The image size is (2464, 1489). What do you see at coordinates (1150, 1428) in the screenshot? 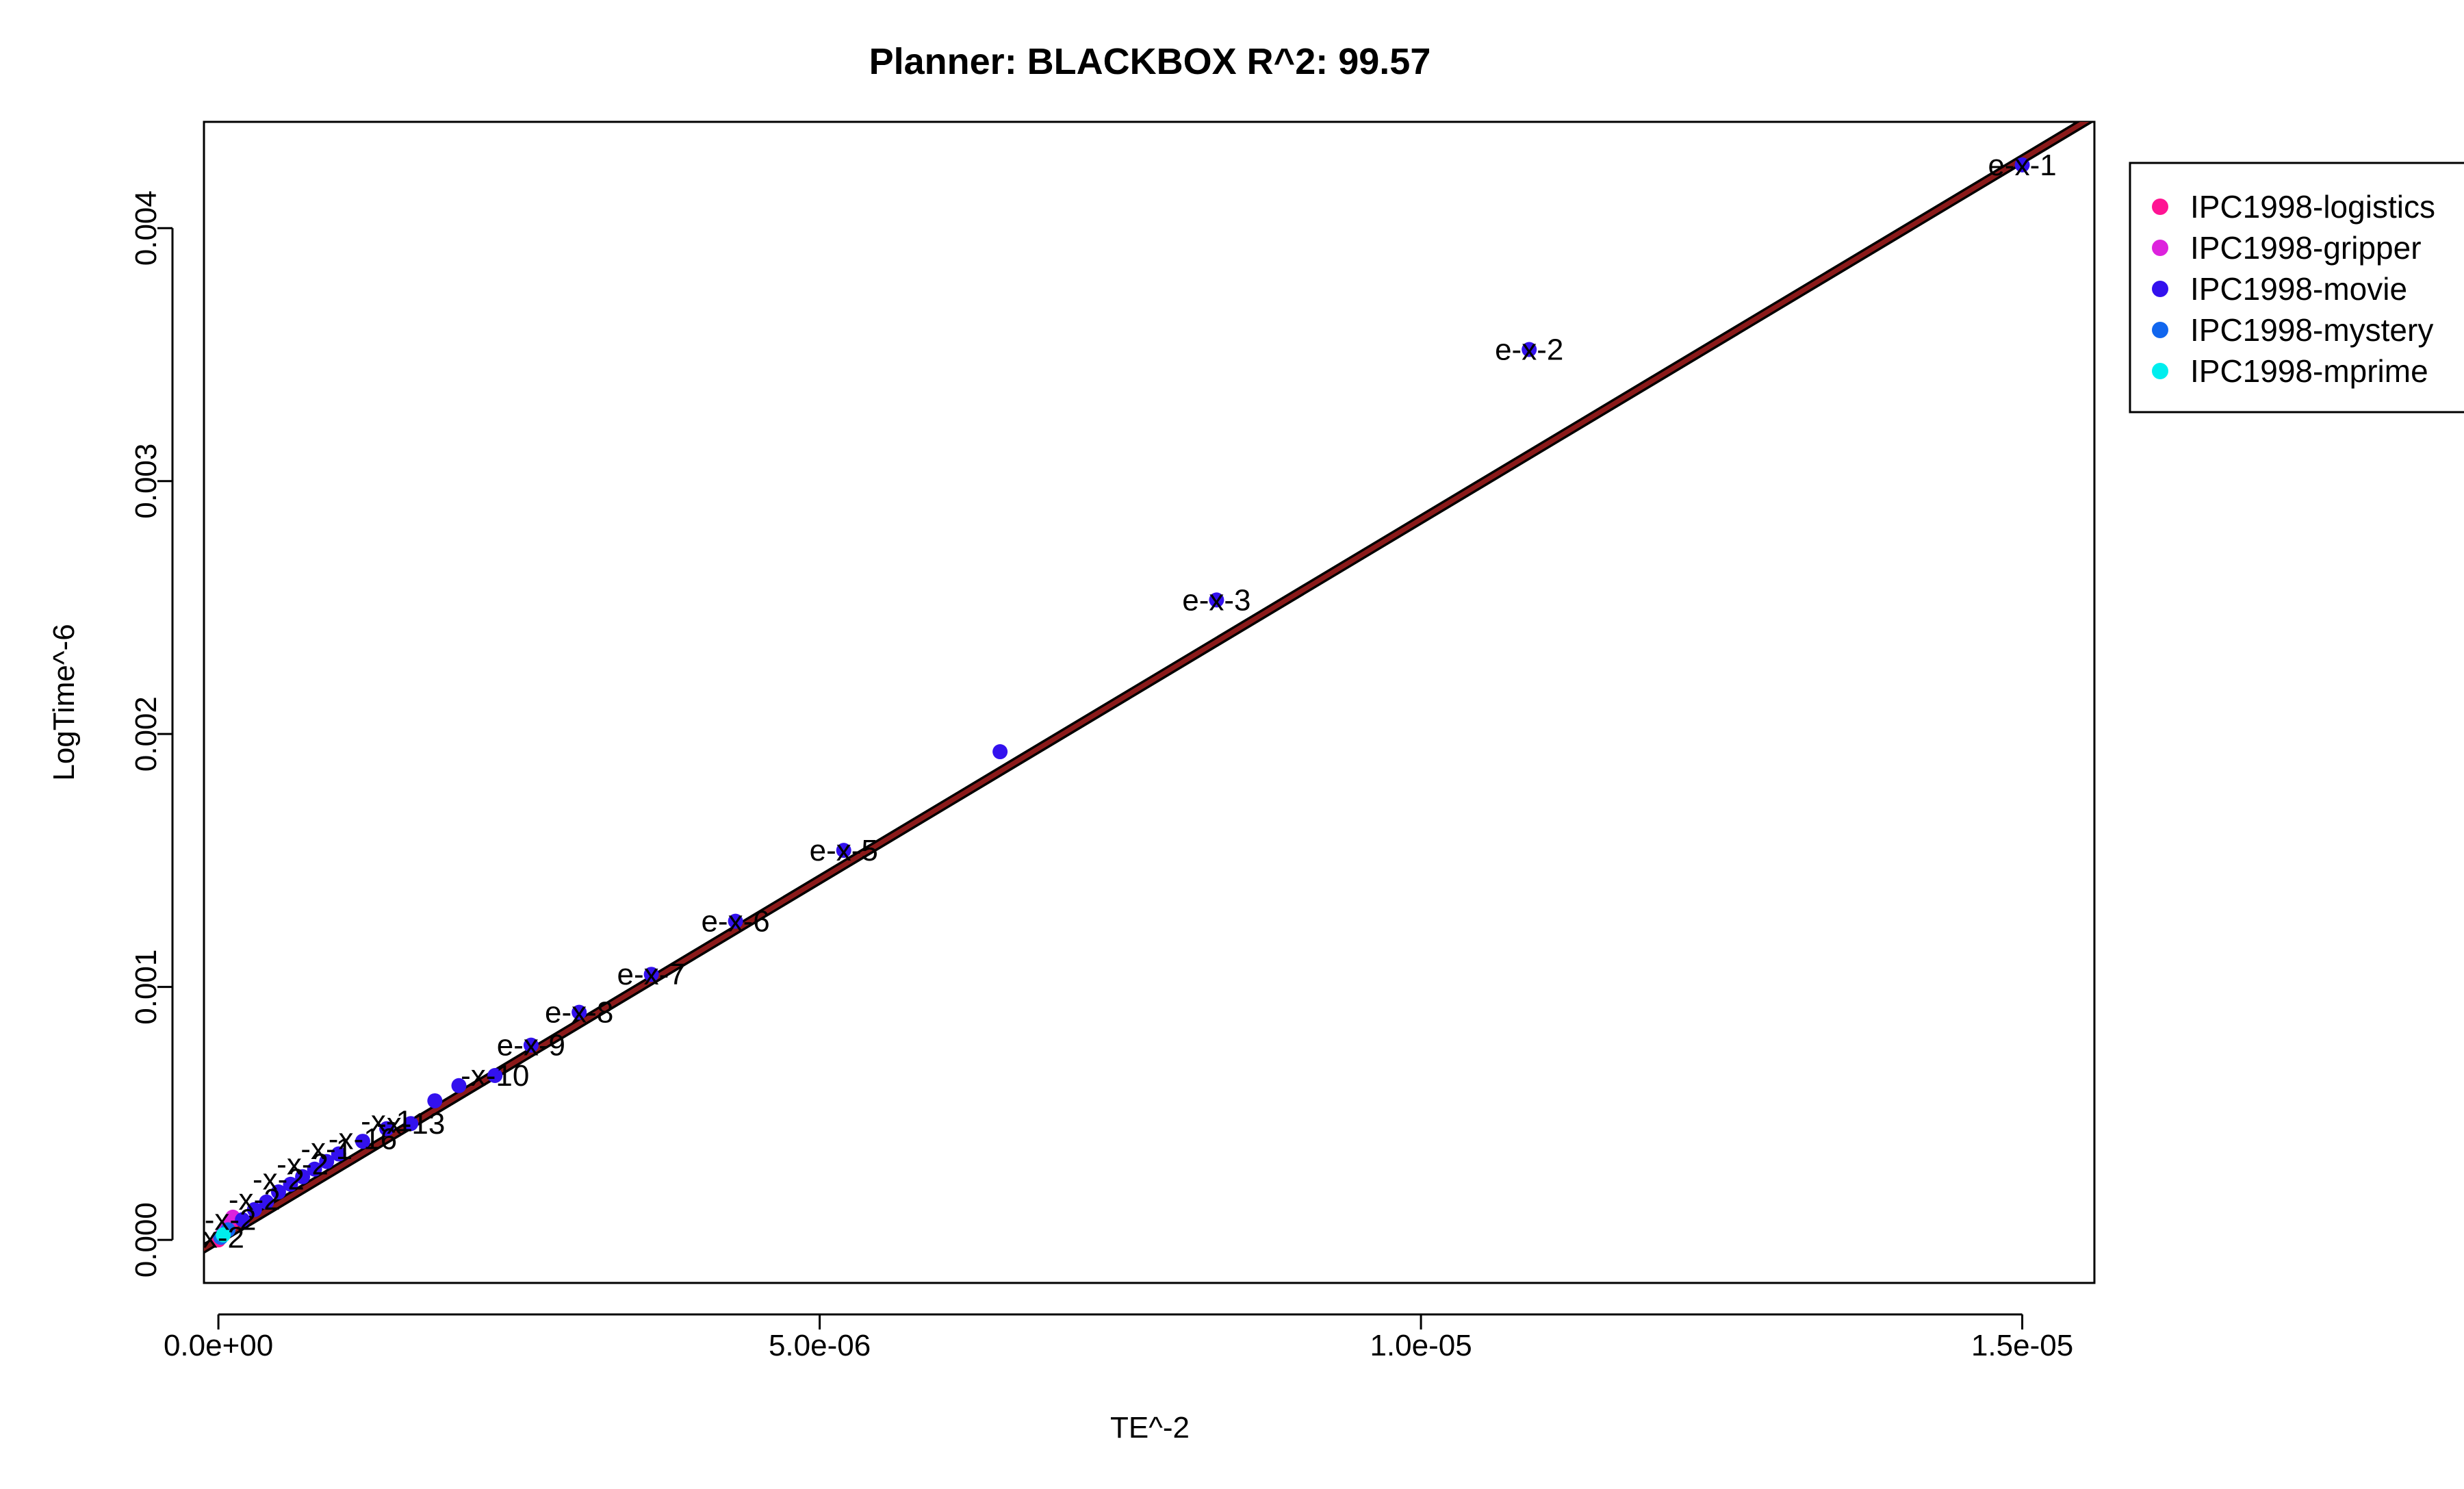
I see `x-axis-label: TE^-2` at bounding box center [1150, 1428].